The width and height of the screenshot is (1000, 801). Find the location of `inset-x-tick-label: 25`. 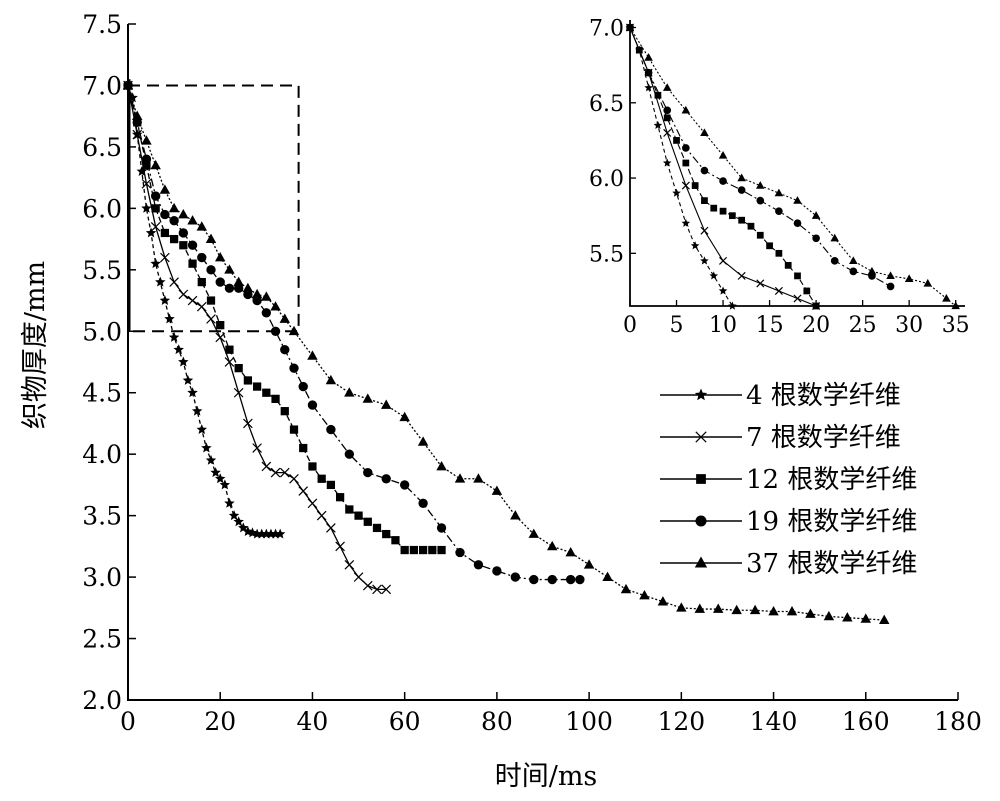

inset-x-tick-label: 25 is located at coordinates (863, 325).